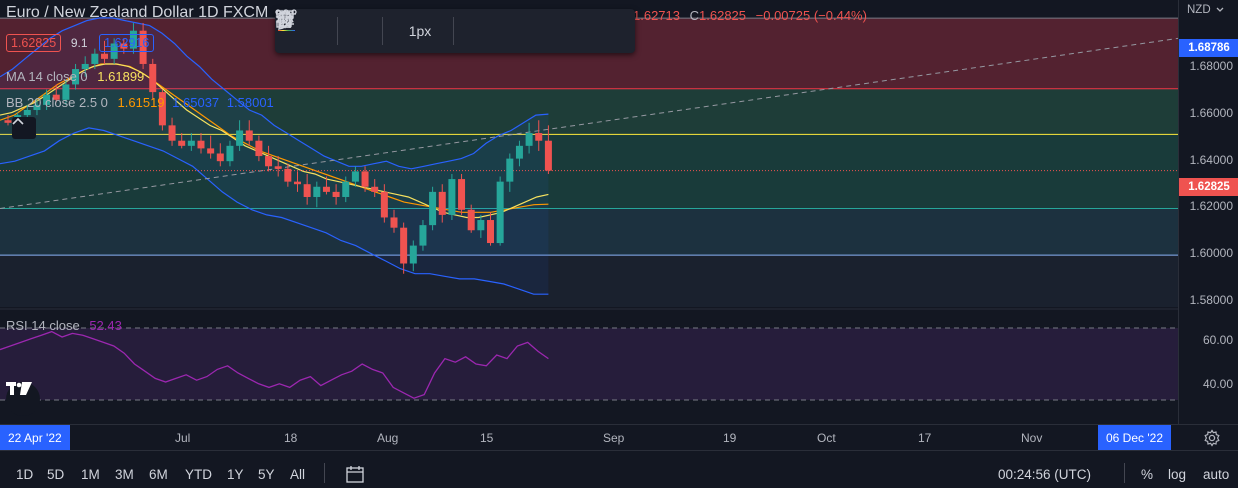  Describe the element at coordinates (274, 141) in the screenshot. I see `moving-average-line` at that location.